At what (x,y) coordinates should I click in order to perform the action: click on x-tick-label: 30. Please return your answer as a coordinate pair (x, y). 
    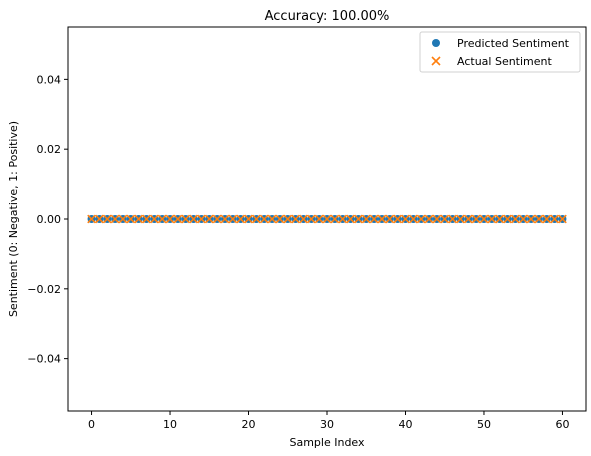
    Looking at the image, I should click on (327, 424).